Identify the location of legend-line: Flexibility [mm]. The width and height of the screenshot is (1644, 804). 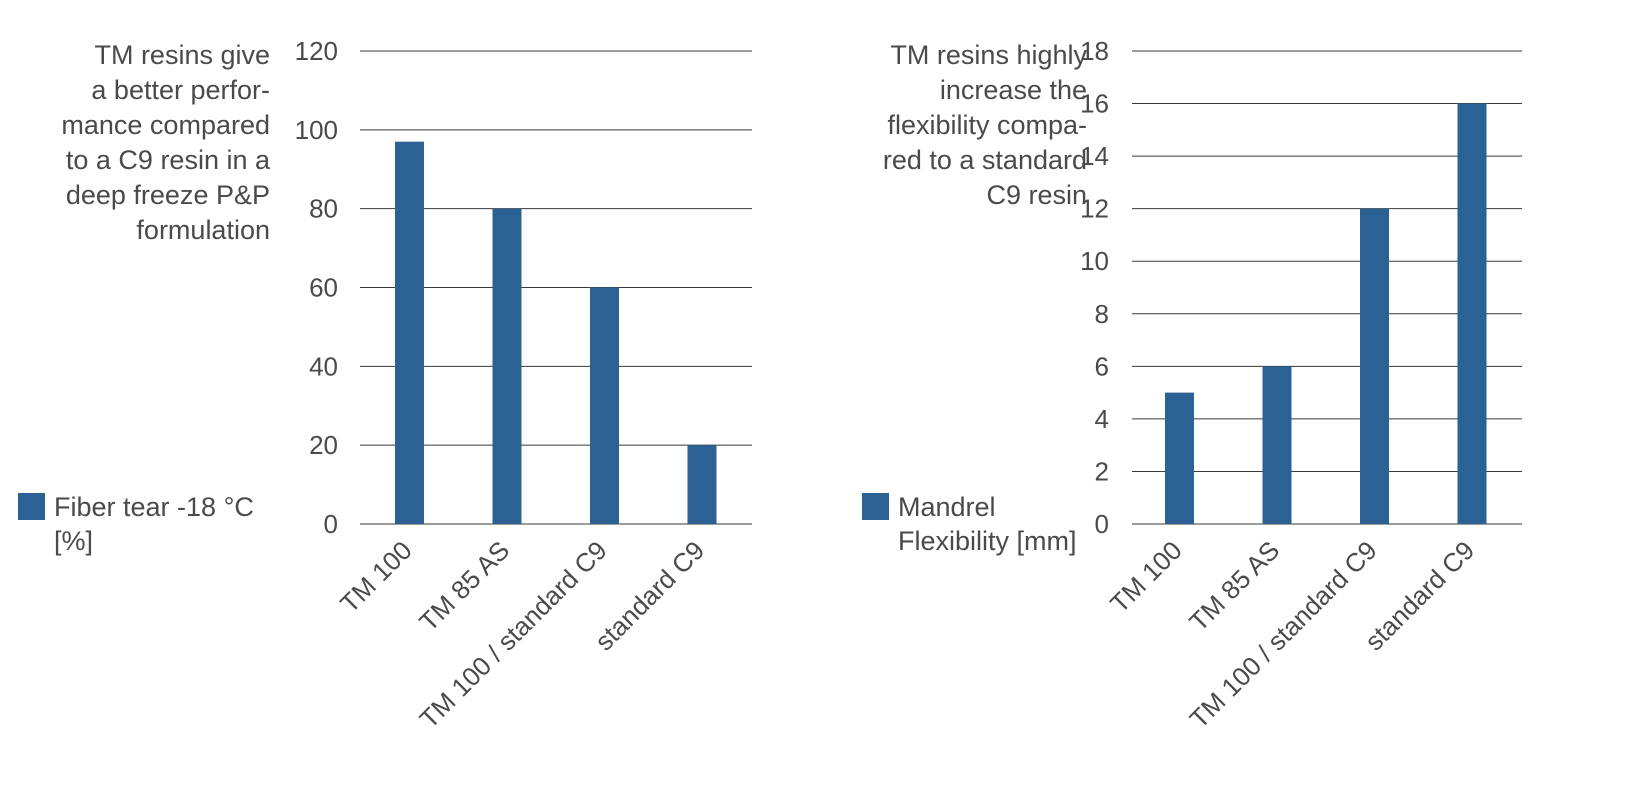
(987, 541).